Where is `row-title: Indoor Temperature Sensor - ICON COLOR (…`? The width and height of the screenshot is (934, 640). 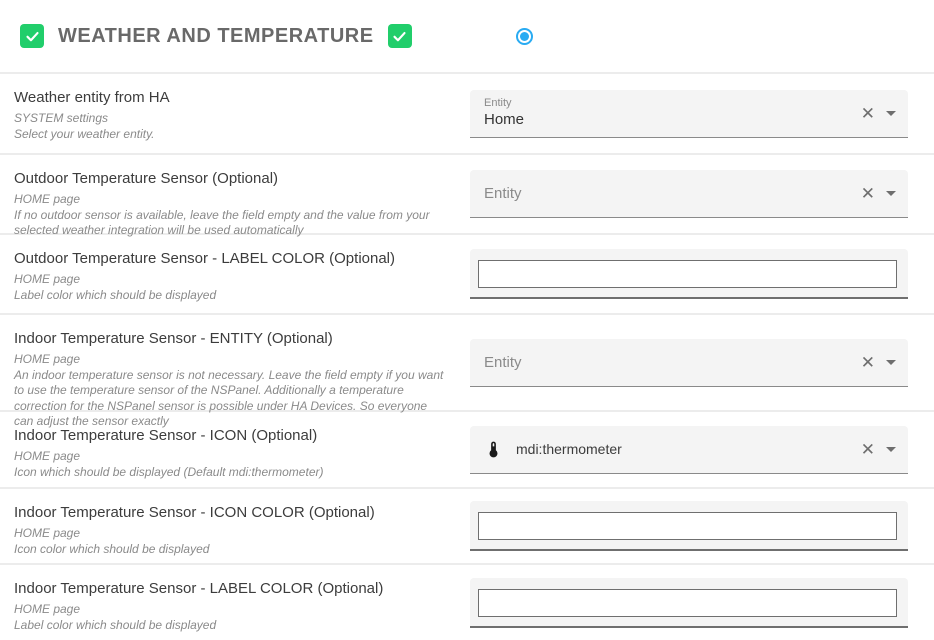 row-title: Indoor Temperature Sensor - ICON COLOR (… is located at coordinates (194, 512).